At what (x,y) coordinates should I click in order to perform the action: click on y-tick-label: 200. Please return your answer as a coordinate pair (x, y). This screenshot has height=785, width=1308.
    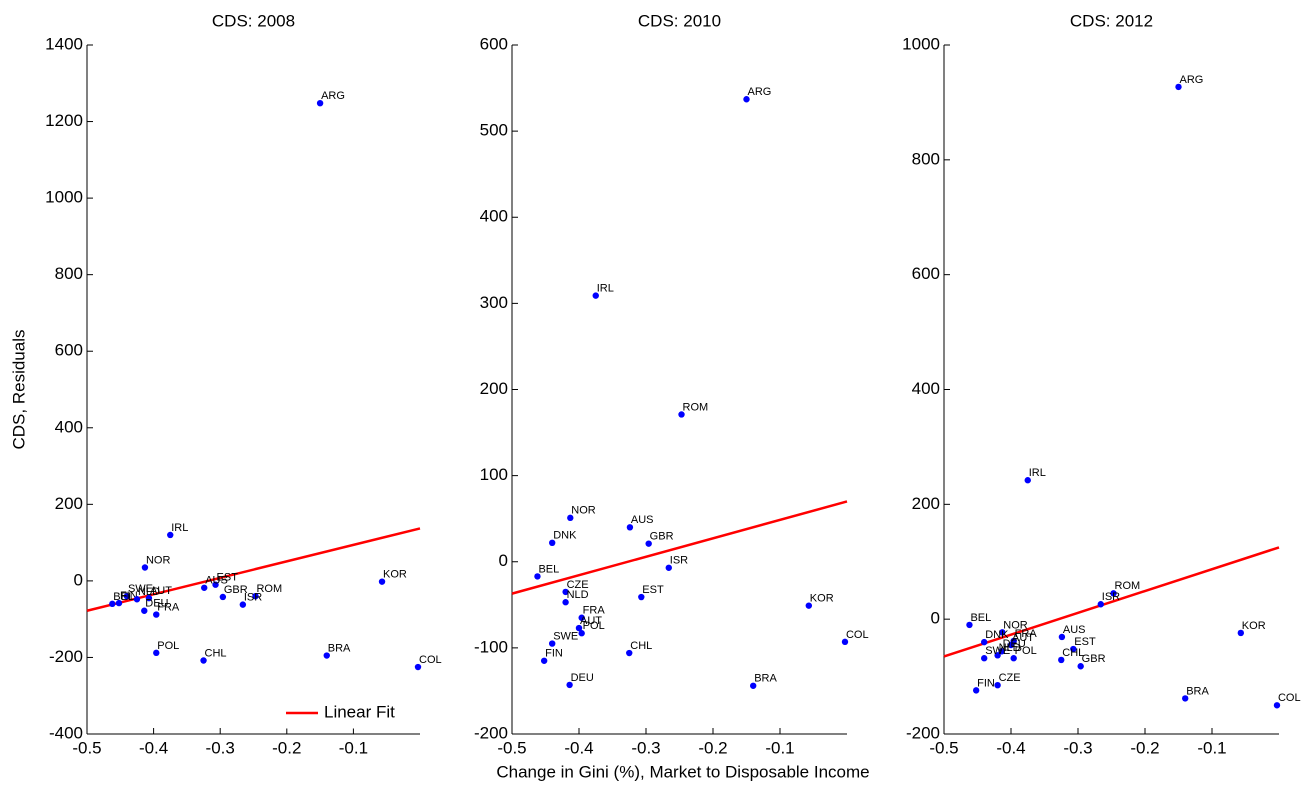
    Looking at the image, I should click on (494, 388).